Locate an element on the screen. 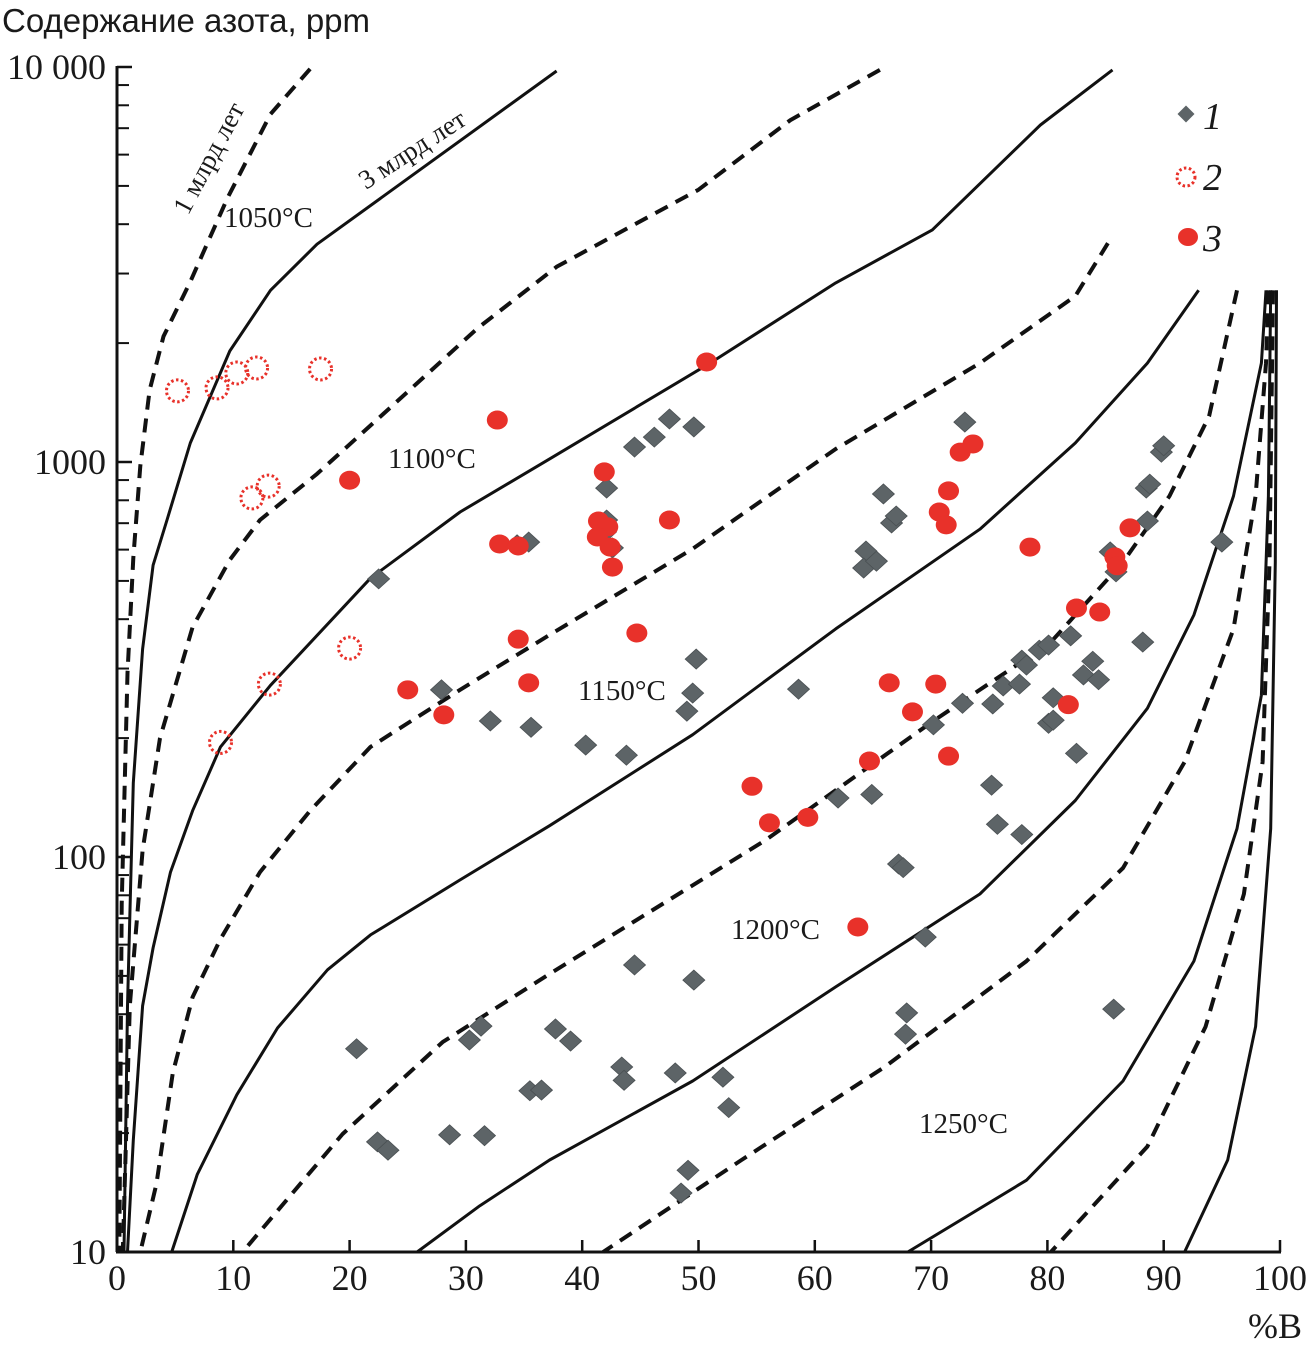 The width and height of the screenshot is (1310, 1352). label-1100: 1100°C is located at coordinates (432, 459).